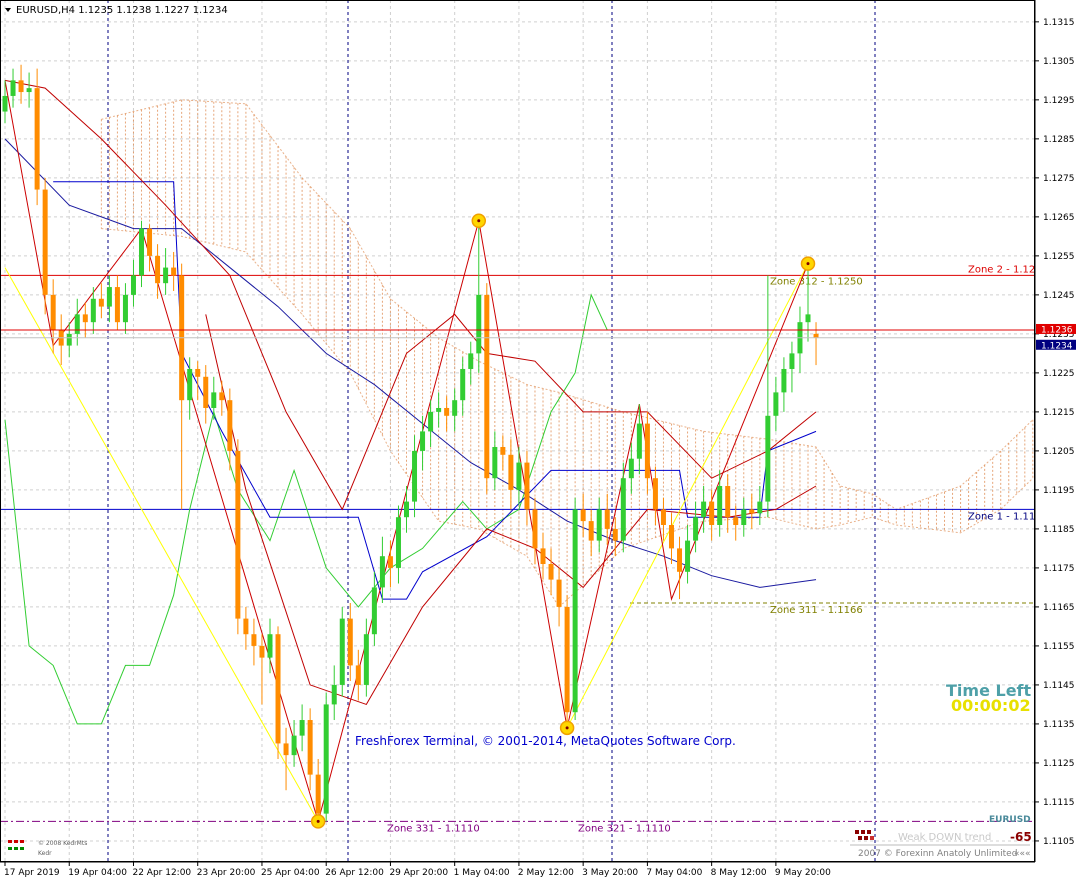  What do you see at coordinates (1059, 62) in the screenshot?
I see `y-tick-label: 1.1305` at bounding box center [1059, 62].